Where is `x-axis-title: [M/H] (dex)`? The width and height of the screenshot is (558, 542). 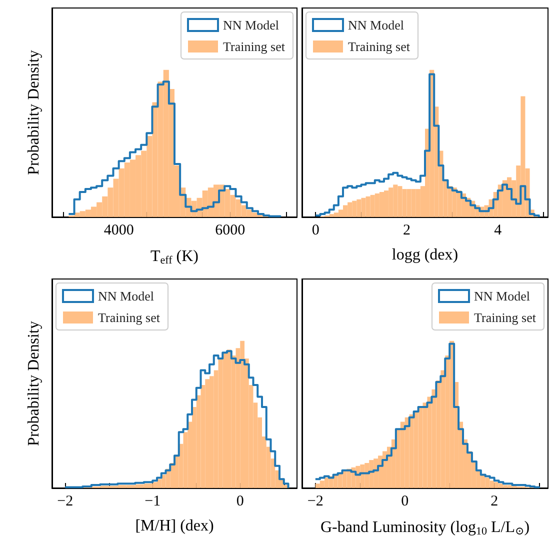
x-axis-title: [M/H] (dex) is located at coordinates (174, 526).